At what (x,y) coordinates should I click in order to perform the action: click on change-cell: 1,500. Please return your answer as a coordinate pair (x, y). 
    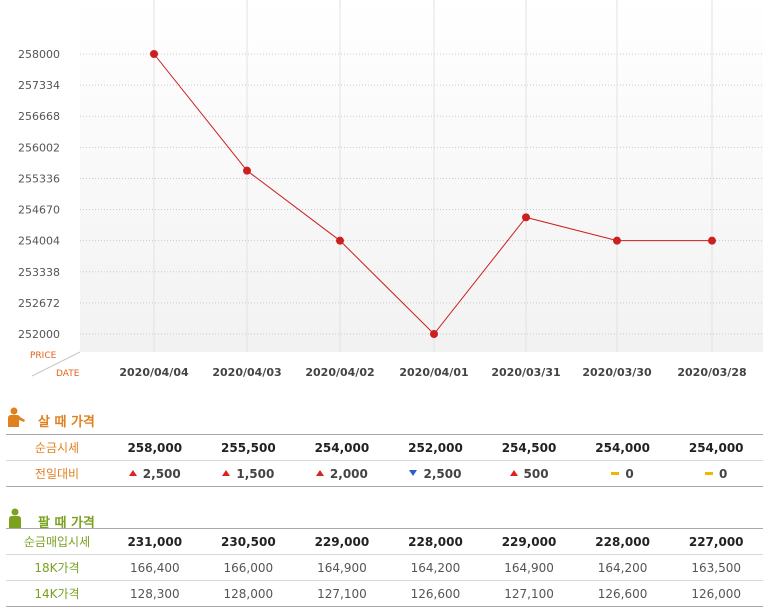
    Looking at the image, I should click on (249, 474).